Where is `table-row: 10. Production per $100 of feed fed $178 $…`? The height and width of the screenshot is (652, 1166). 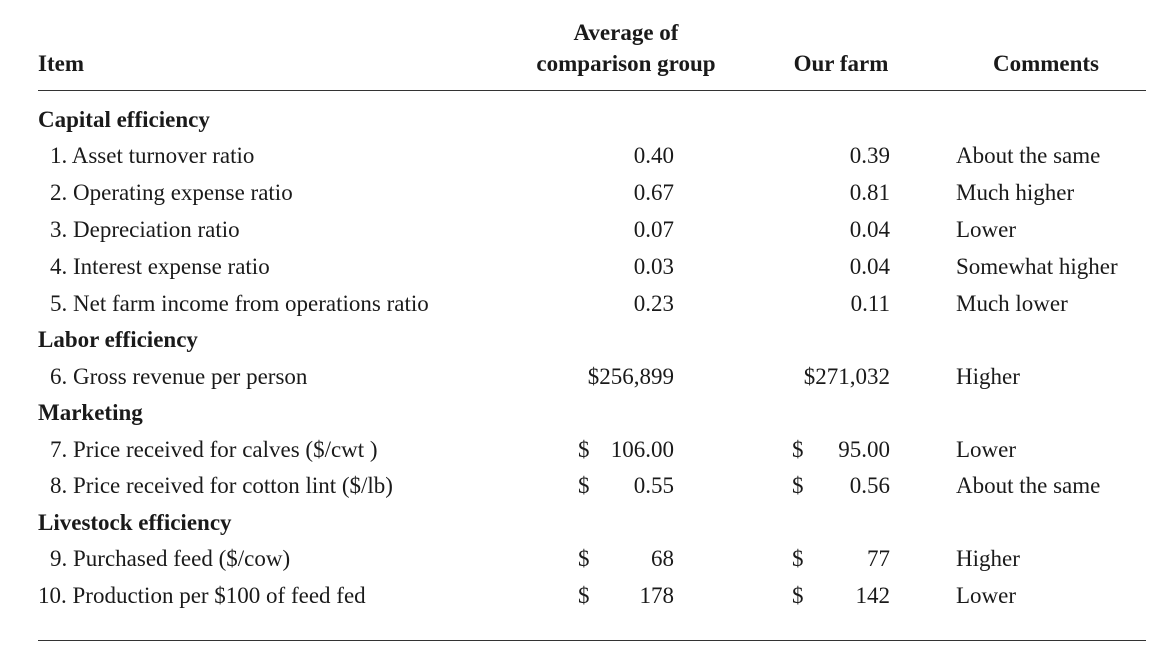 table-row: 10. Production per $100 of feed fed $178 $… is located at coordinates (583, 601).